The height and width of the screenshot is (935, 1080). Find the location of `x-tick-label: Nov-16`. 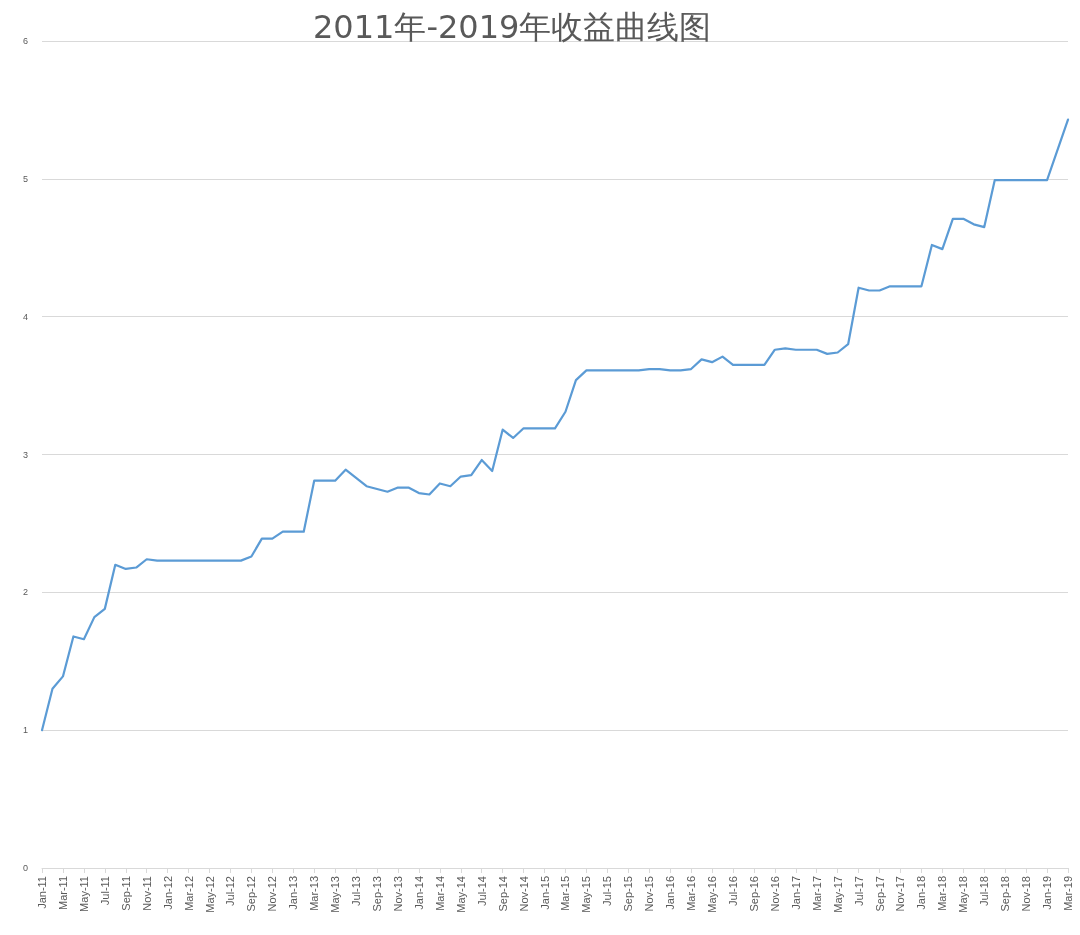

x-tick-label: Nov-16 is located at coordinates (774, 894).